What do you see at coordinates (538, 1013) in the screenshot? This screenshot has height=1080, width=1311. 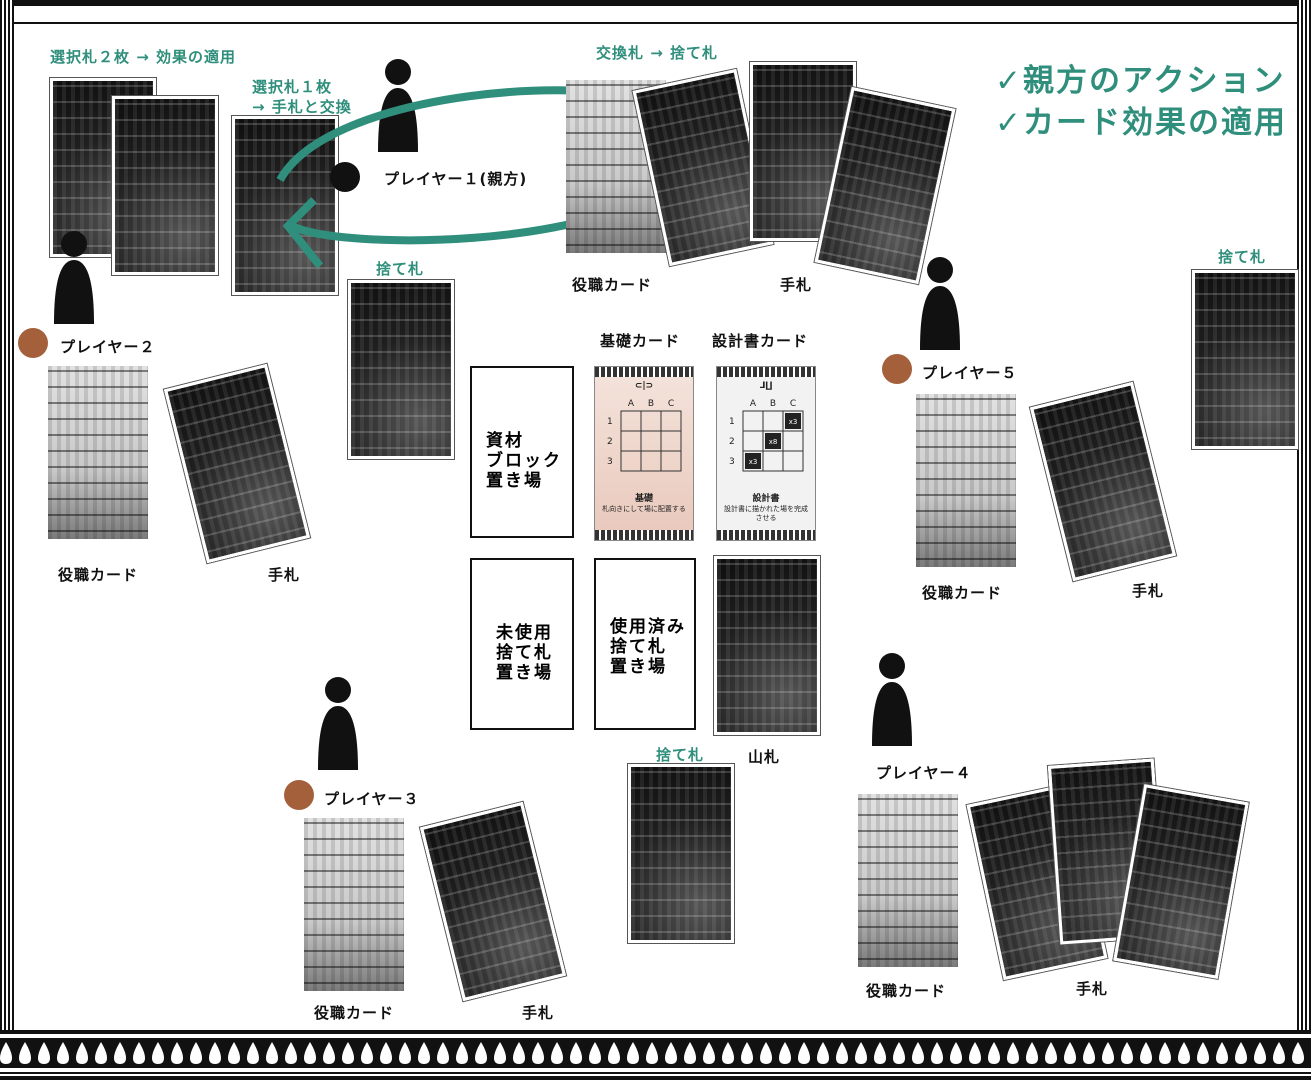 I see `p3-hand-label: 手札` at bounding box center [538, 1013].